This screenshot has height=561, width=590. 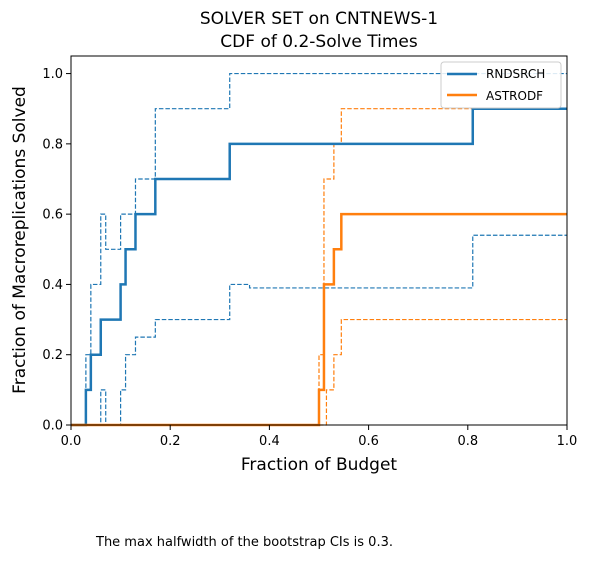 What do you see at coordinates (319, 19) in the screenshot?
I see `chart-title-line-1: SOLVER SET on CNTNEWS-1` at bounding box center [319, 19].